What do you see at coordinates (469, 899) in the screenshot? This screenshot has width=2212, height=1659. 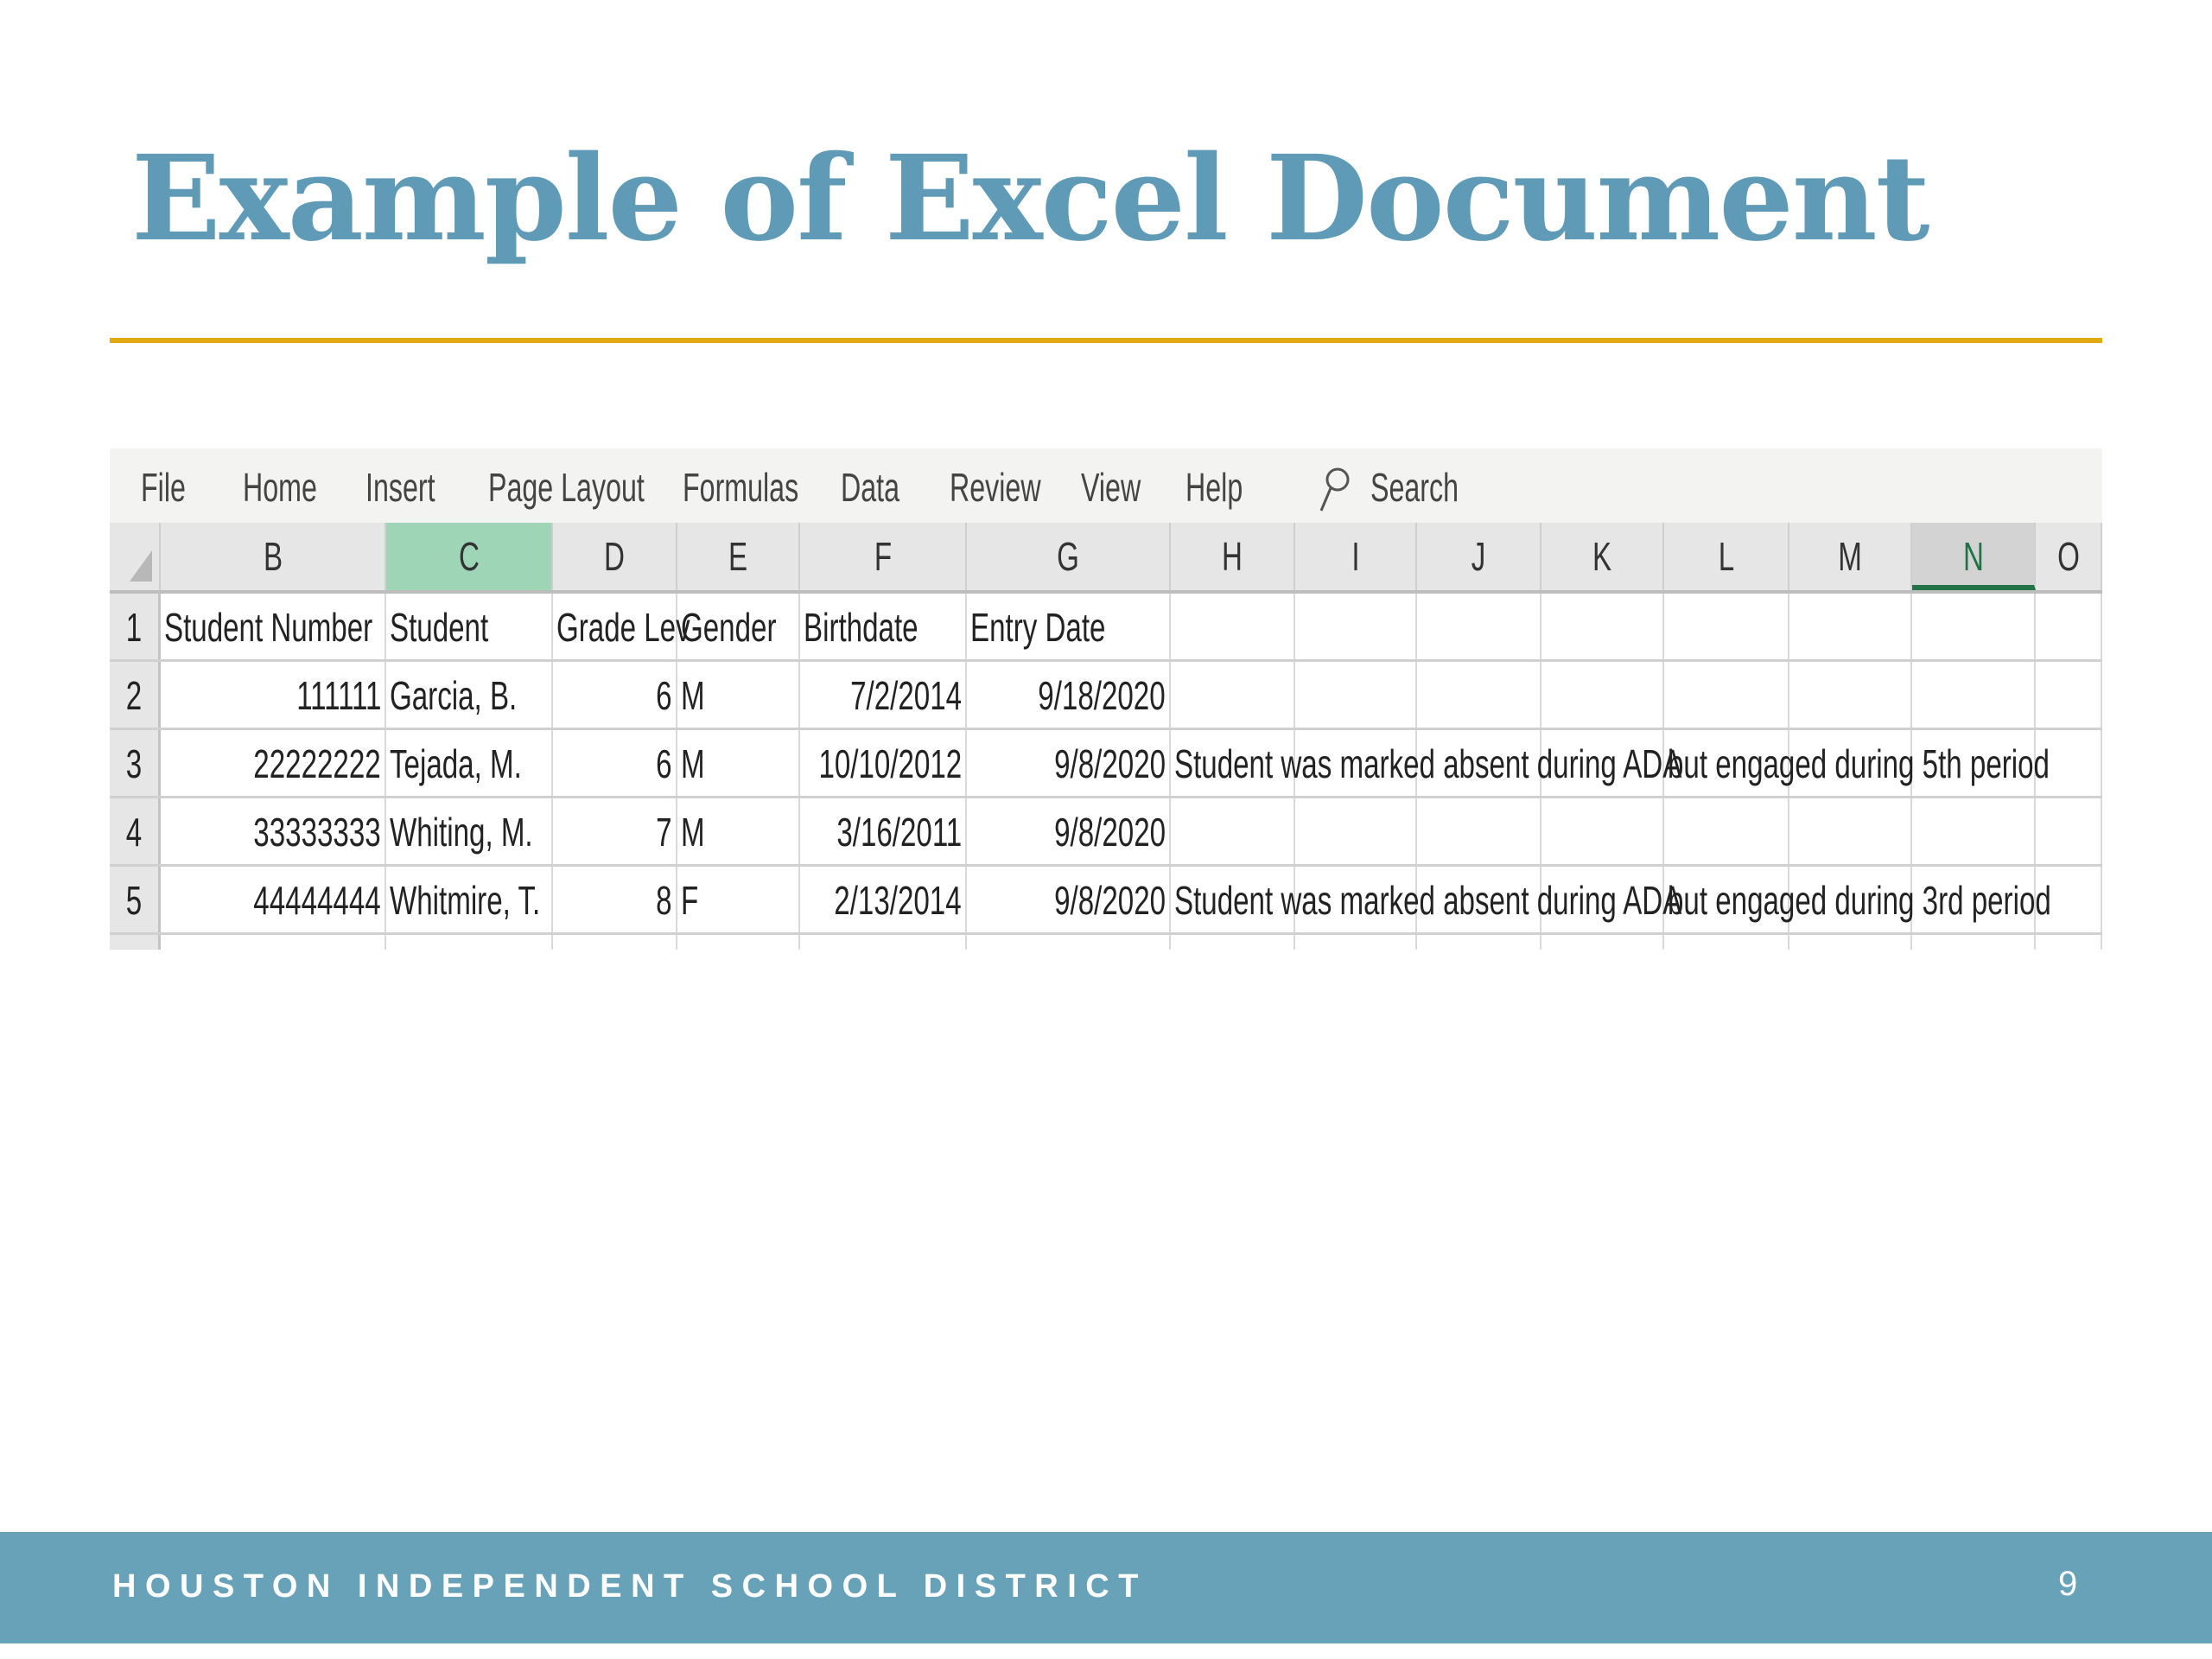 I see `cell-c5: Whitmire, T.` at bounding box center [469, 899].